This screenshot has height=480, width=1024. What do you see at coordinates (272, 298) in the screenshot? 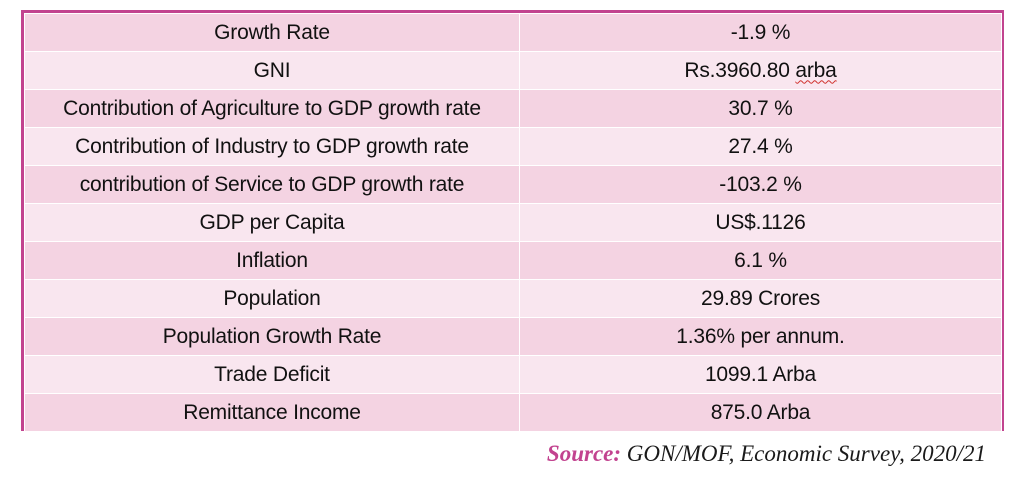
I see `row-label: Population` at bounding box center [272, 298].